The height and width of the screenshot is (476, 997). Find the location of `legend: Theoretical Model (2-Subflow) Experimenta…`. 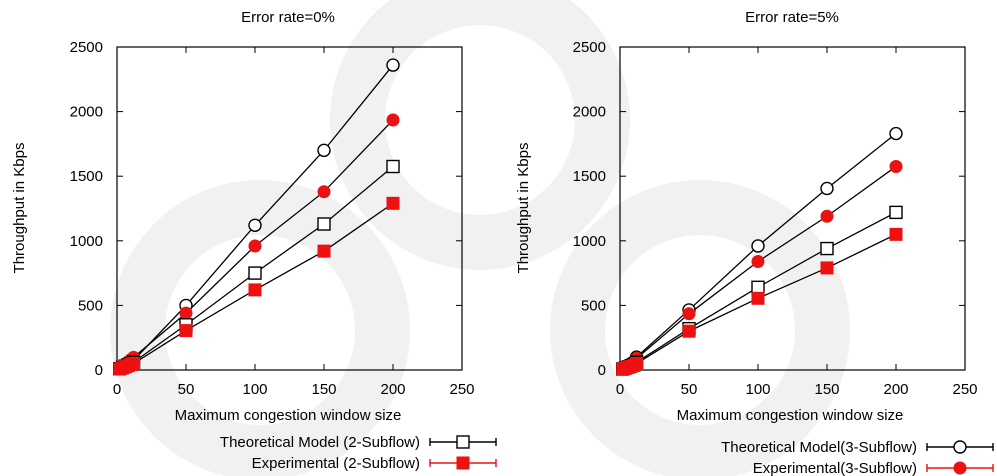

legend: Theoretical Model (2-Subflow) Experimenta… is located at coordinates (358, 453).